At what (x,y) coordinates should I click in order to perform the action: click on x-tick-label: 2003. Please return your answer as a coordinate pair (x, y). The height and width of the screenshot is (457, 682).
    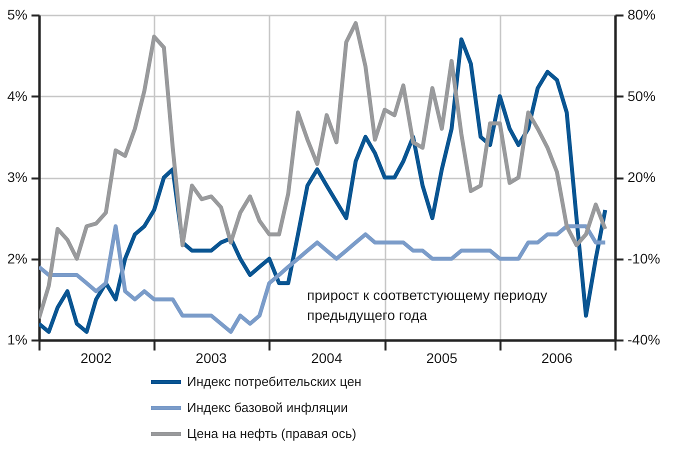
    Looking at the image, I should click on (212, 358).